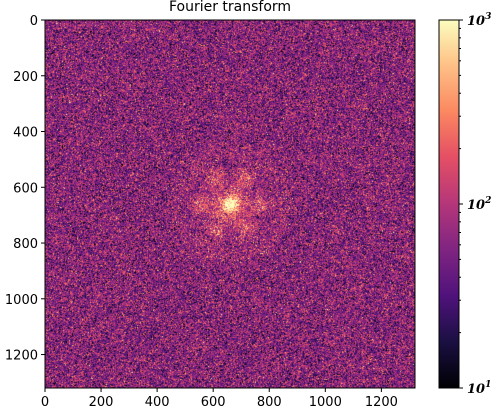  I want to click on colorbar-tick-label: 10¹, so click(479, 388).